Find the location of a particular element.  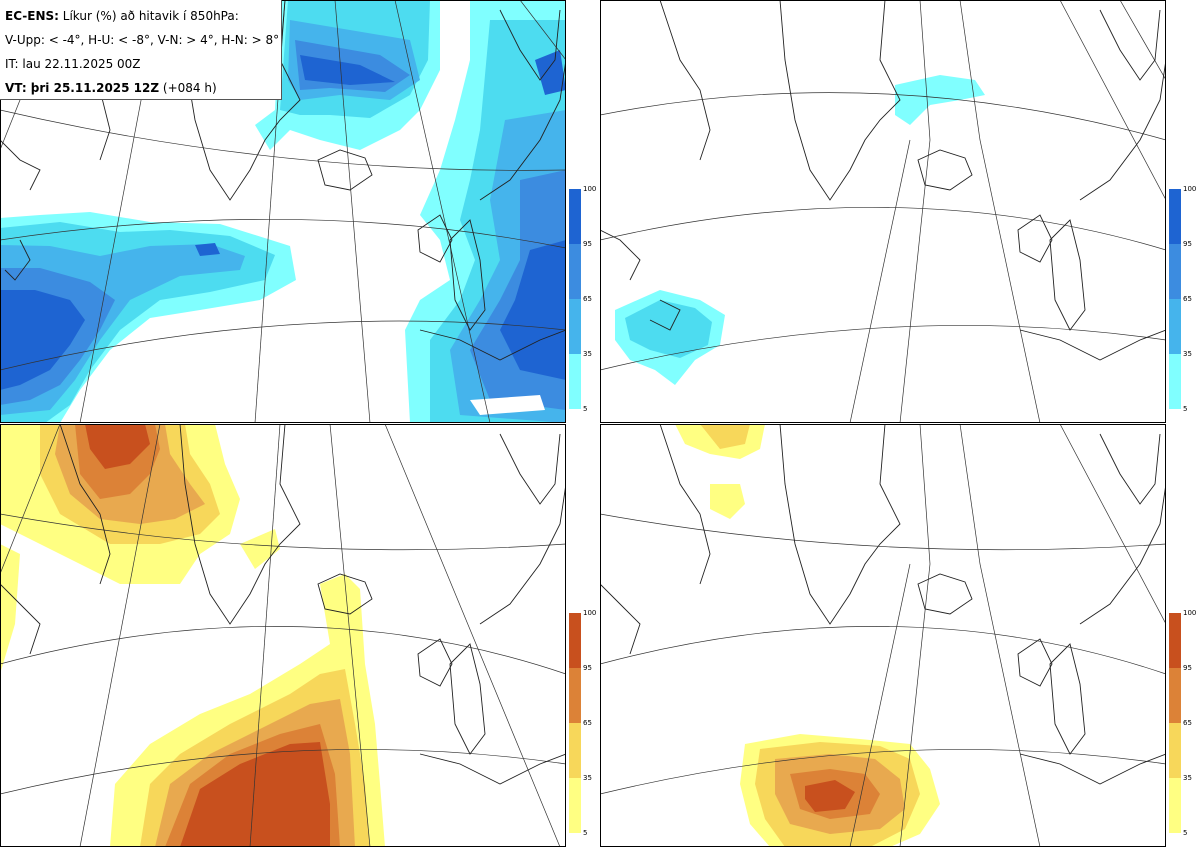

init-time: IT: lau 22.11.2025 00Z is located at coordinates (73, 64).